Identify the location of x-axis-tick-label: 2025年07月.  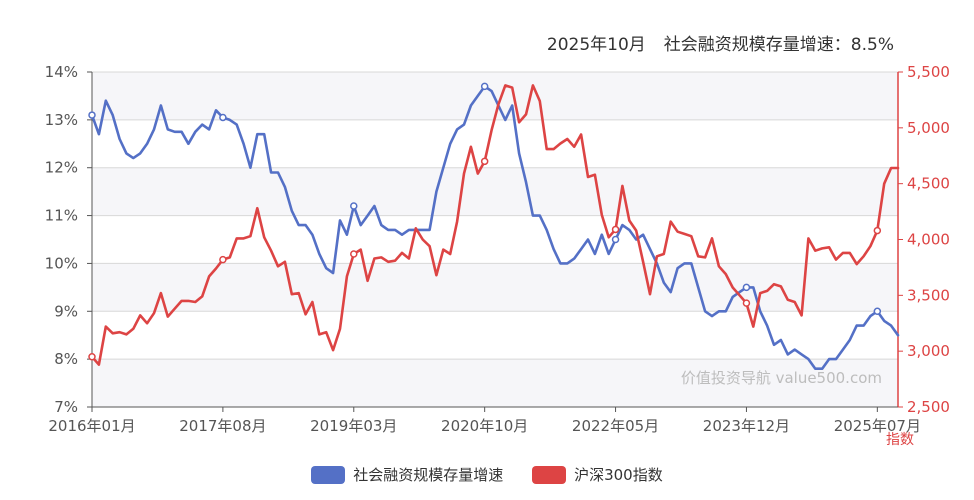
(877, 426).